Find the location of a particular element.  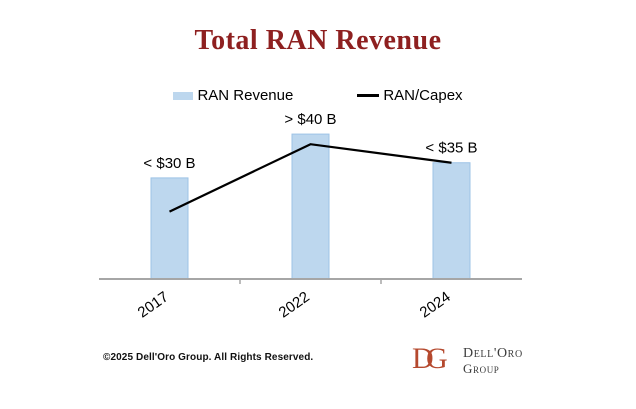

bar-2024 is located at coordinates (451, 221).